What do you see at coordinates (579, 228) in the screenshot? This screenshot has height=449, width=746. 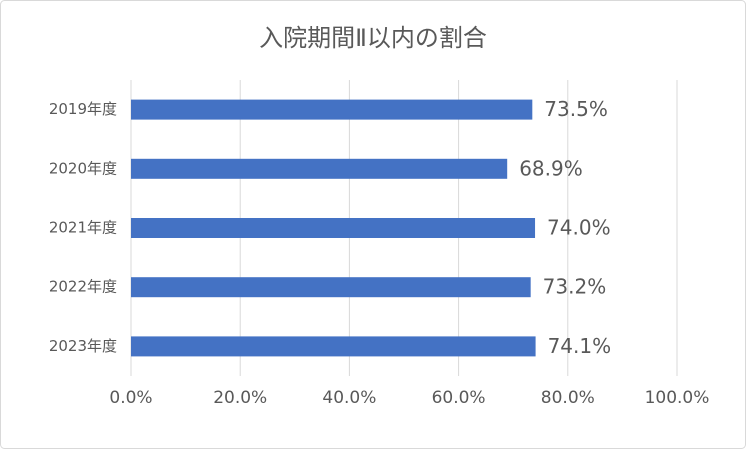 I see `data-label: 74.0%` at bounding box center [579, 228].